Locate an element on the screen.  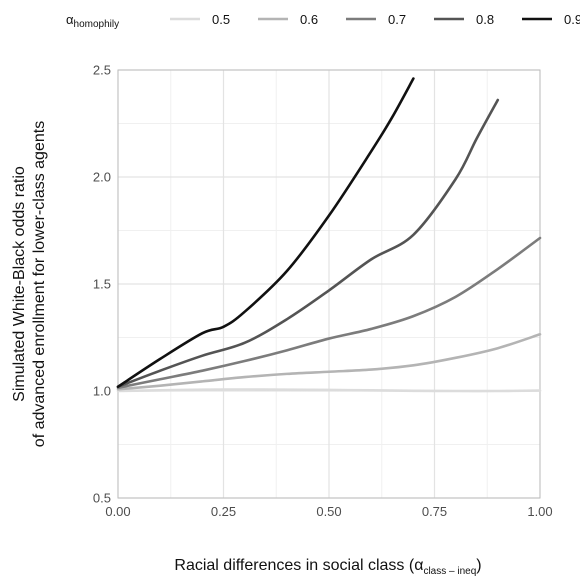
x-tick-label: 0.25 is located at coordinates (223, 511).